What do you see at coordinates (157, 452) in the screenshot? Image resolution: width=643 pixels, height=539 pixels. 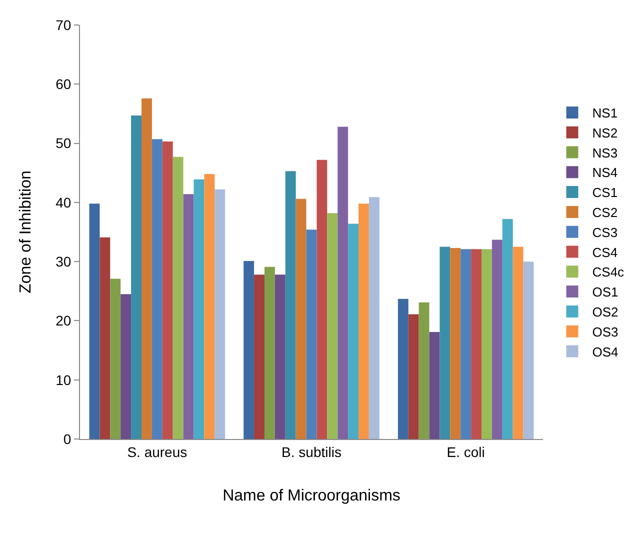 I see `x-tick-label: S. aureus` at bounding box center [157, 452].